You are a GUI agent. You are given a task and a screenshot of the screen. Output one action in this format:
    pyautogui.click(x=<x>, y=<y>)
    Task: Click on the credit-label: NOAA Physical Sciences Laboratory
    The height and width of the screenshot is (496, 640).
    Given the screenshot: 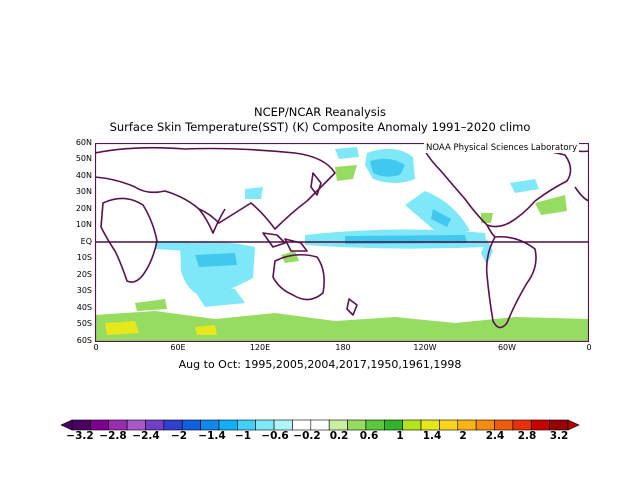 What is the action you would take?
    pyautogui.click(x=502, y=148)
    